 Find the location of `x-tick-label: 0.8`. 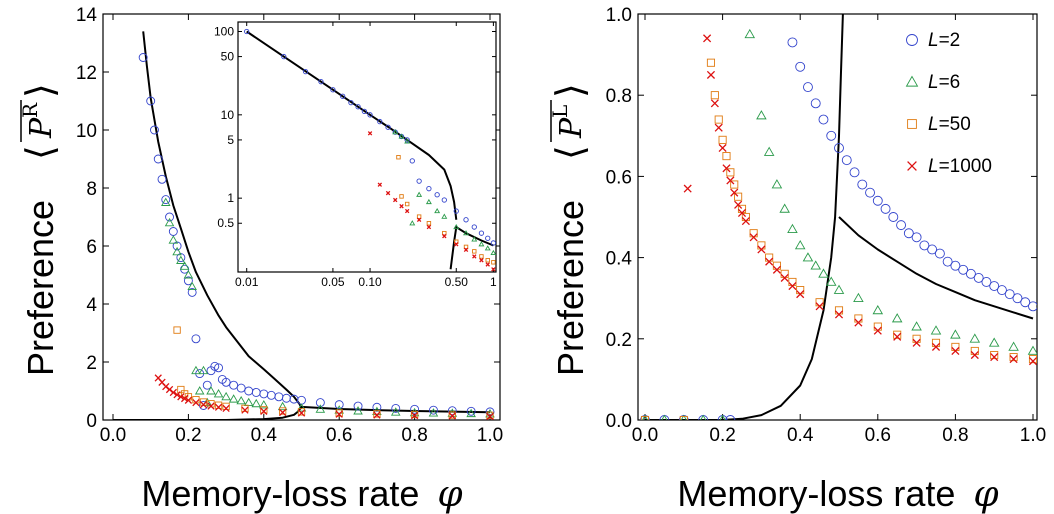

x-tick-label: 0.8 is located at coordinates (414, 435).